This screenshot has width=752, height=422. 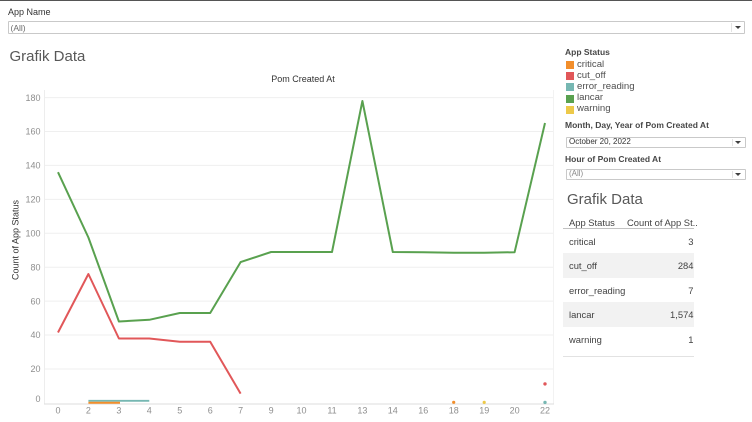 I want to click on svg-text: 160, so click(x=32, y=132).